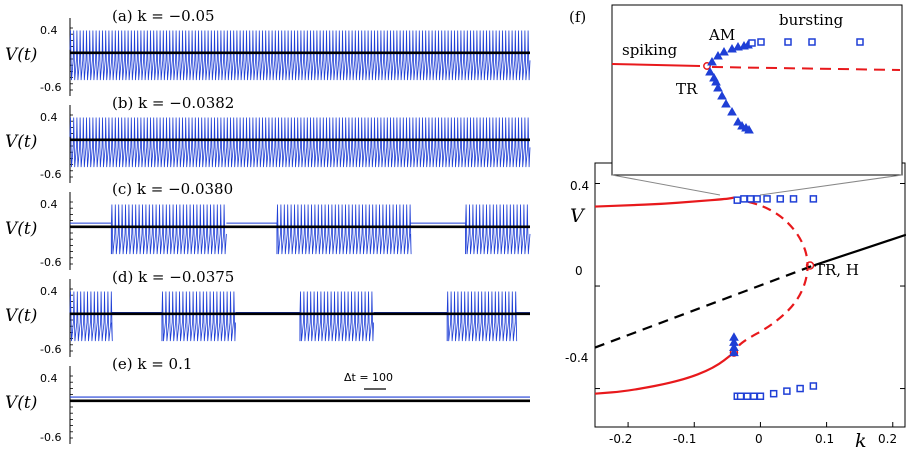 Image resolution: width=906 pixels, height=451 pixels. I want to click on inset-connector-right, so click(831, 185).